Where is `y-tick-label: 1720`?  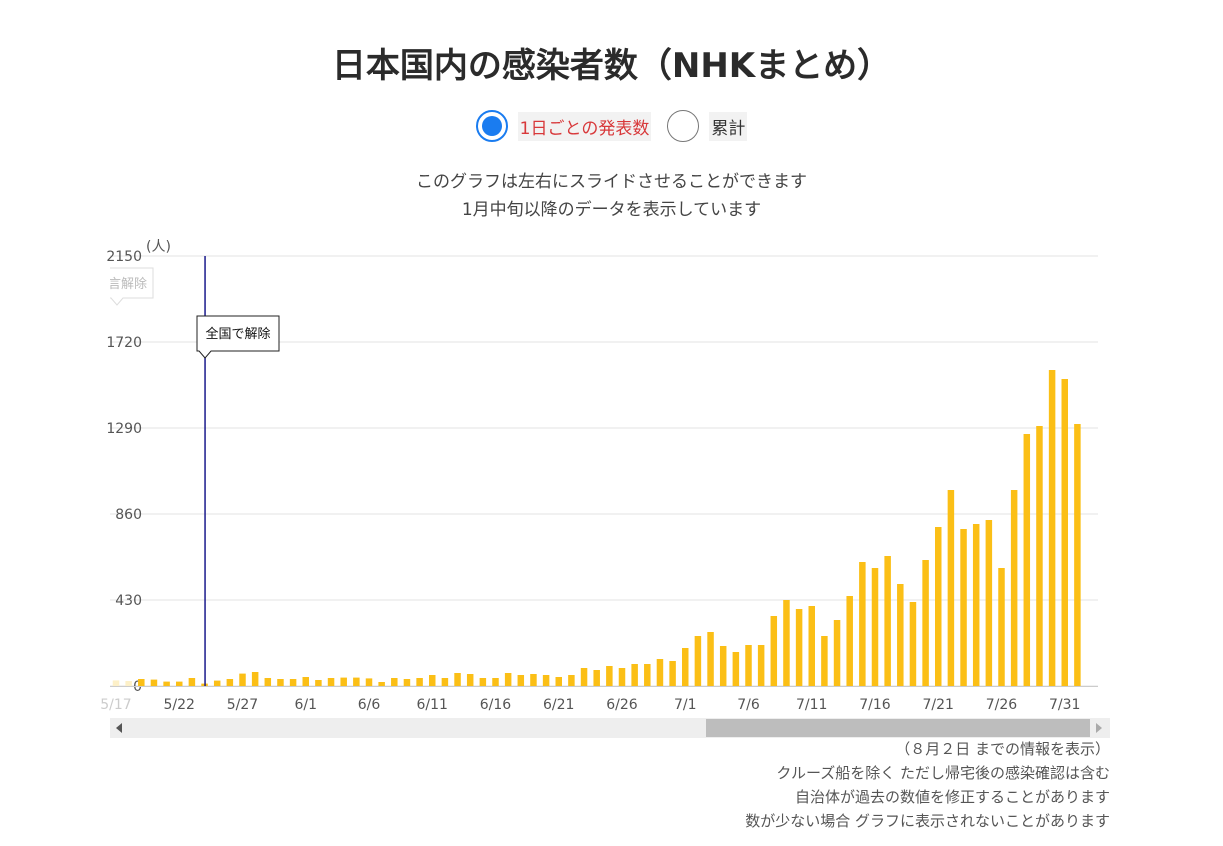
y-tick-label: 1720 is located at coordinates (124, 343).